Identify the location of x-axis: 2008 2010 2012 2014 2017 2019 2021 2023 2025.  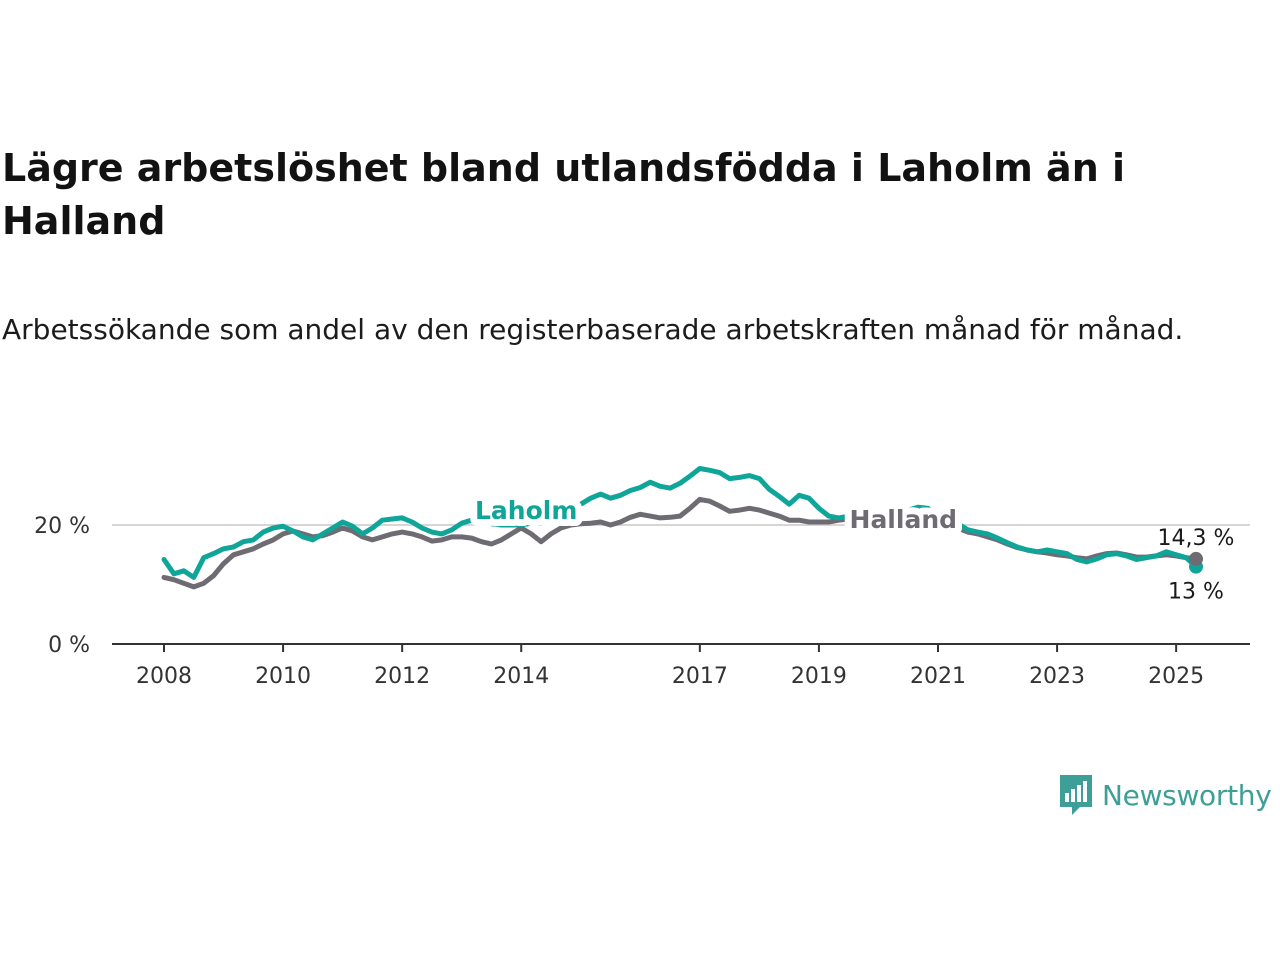
(681, 666).